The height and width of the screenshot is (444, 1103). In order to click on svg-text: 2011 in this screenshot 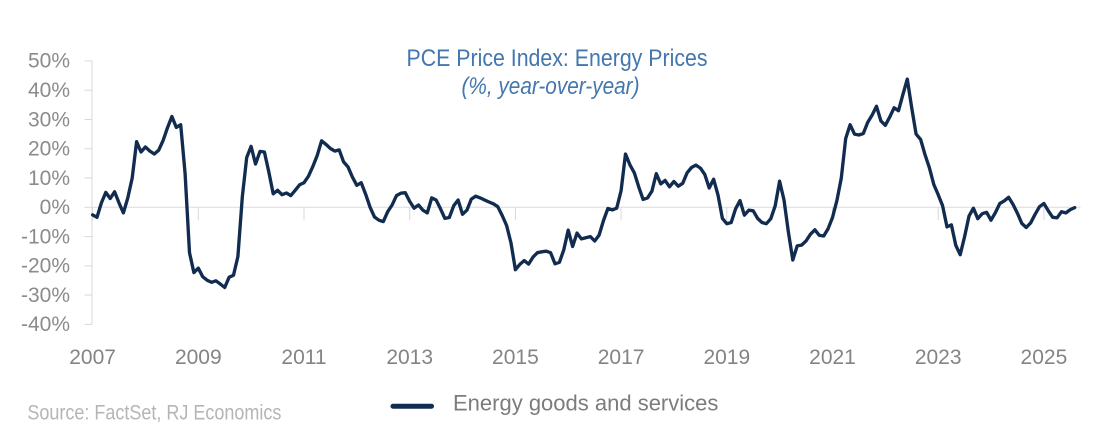, I will do `click(303, 357)`.